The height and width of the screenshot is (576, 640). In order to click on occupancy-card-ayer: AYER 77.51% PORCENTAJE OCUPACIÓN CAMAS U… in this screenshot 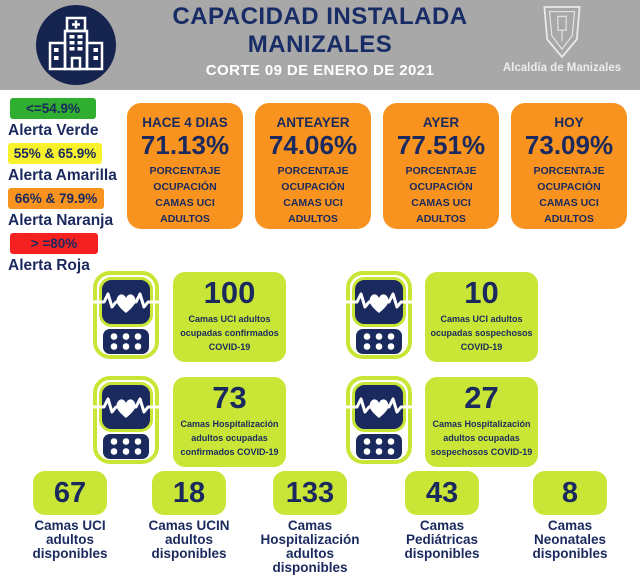, I will do `click(441, 166)`.